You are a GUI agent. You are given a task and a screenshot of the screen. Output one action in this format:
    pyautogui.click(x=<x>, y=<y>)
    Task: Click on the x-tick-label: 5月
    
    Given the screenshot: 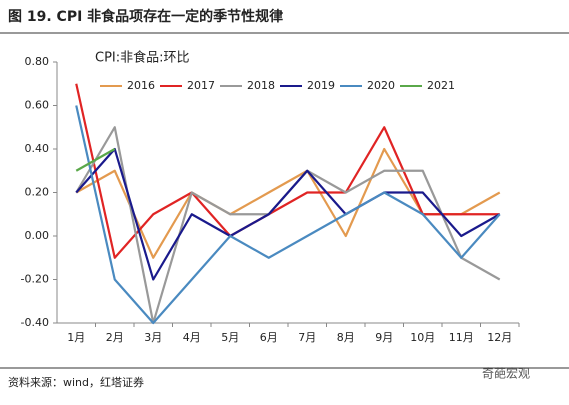 What is the action you would take?
    pyautogui.click(x=230, y=337)
    